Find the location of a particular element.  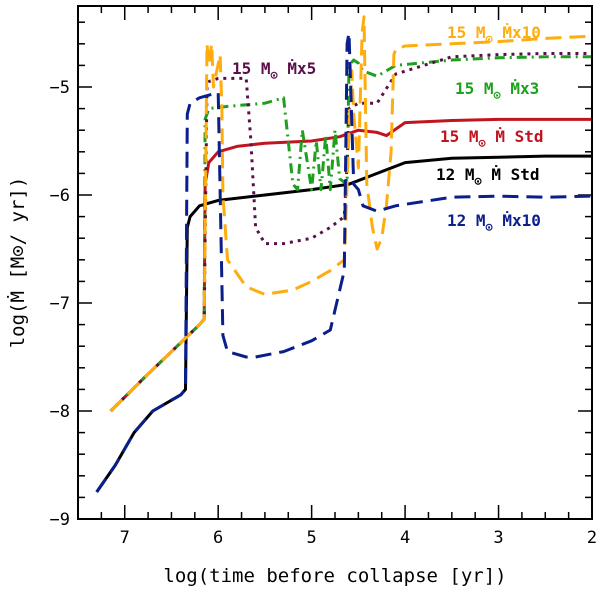

x-tick-label: 2 is located at coordinates (592, 538).